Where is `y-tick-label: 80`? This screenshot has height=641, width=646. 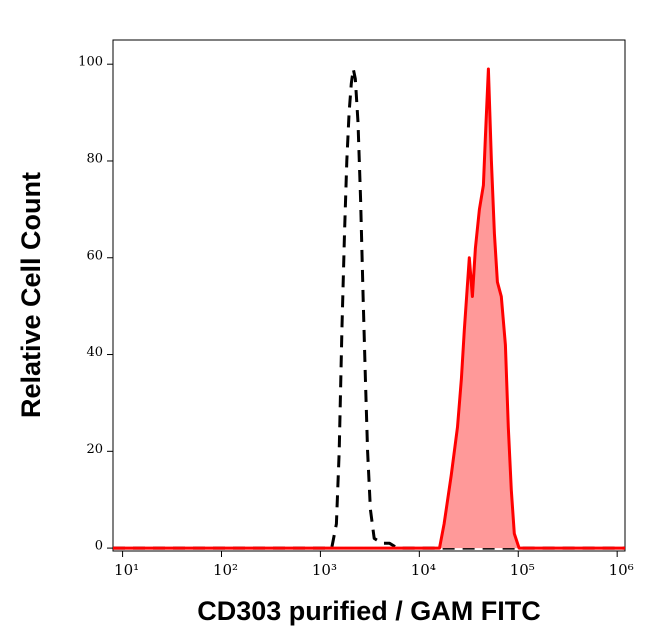 y-tick-label: 80 is located at coordinates (94, 158).